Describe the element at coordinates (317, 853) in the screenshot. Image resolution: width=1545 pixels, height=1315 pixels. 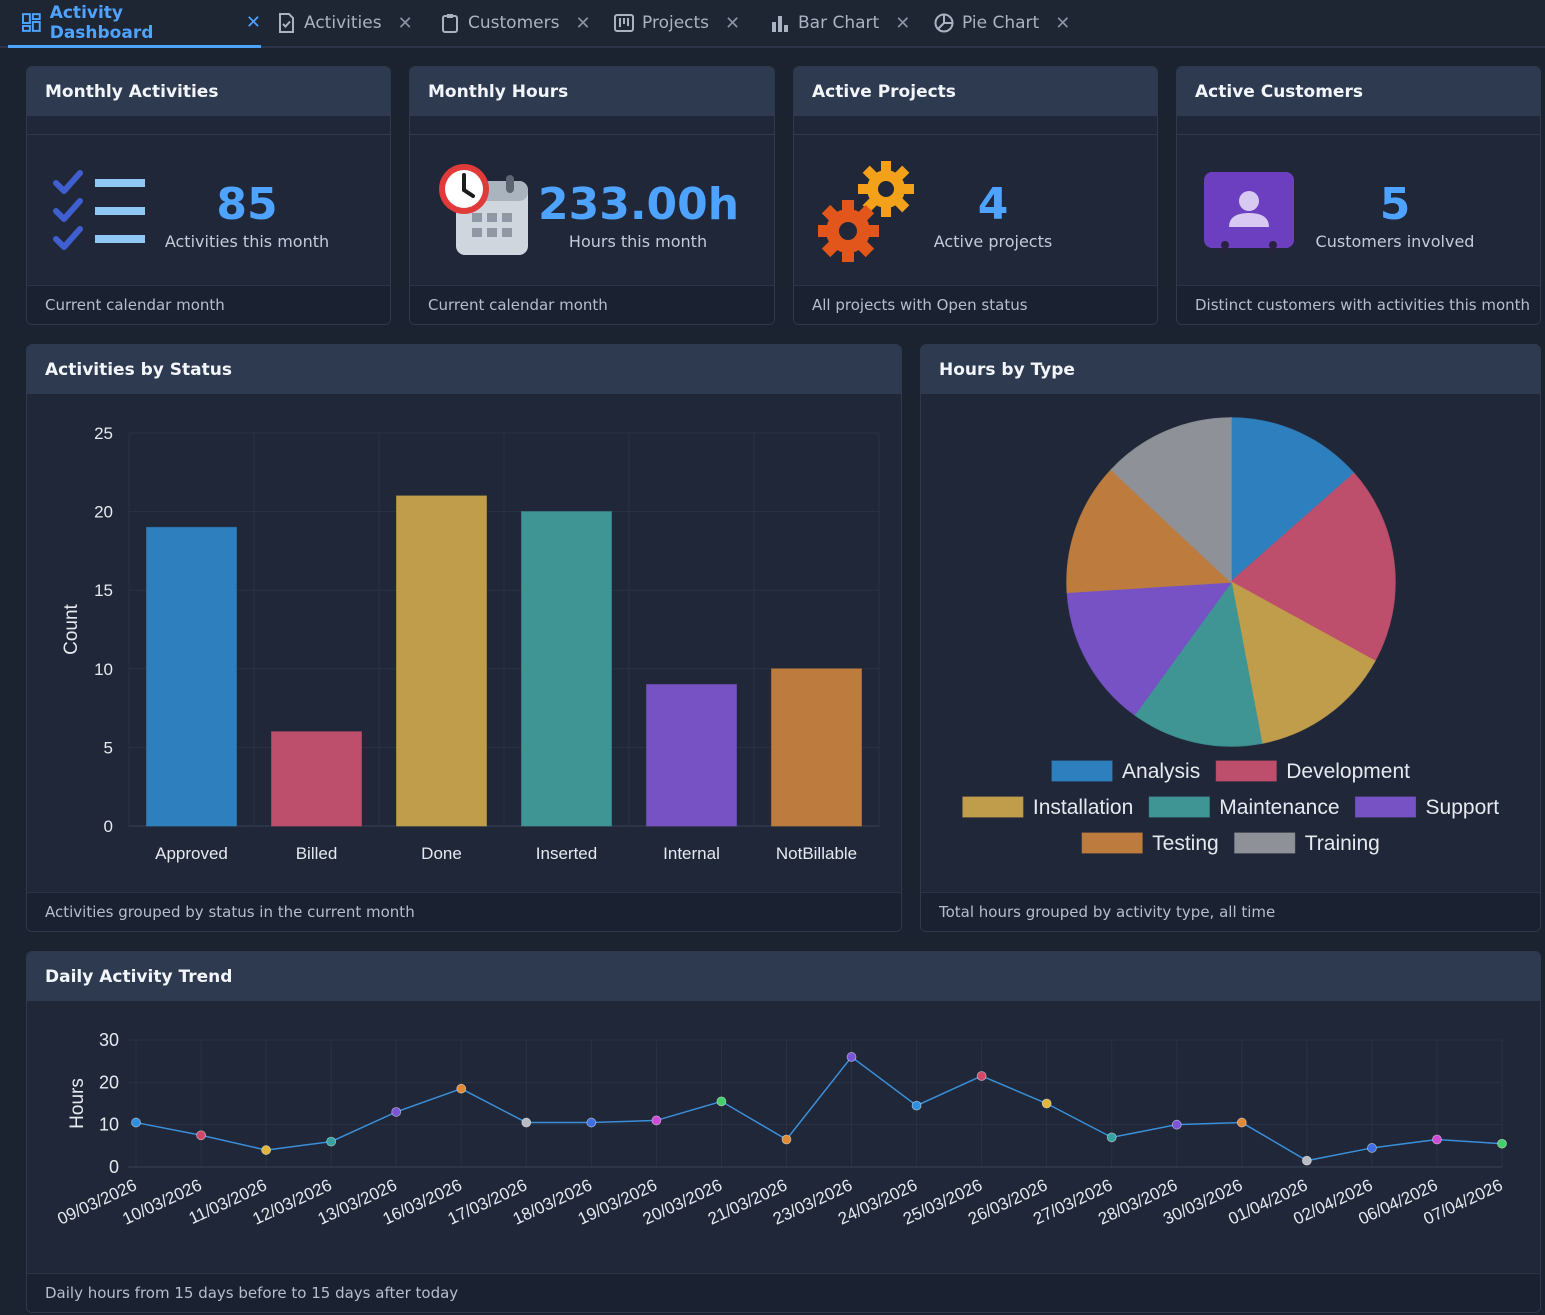
I see `x-tick-label: Billed` at that location.